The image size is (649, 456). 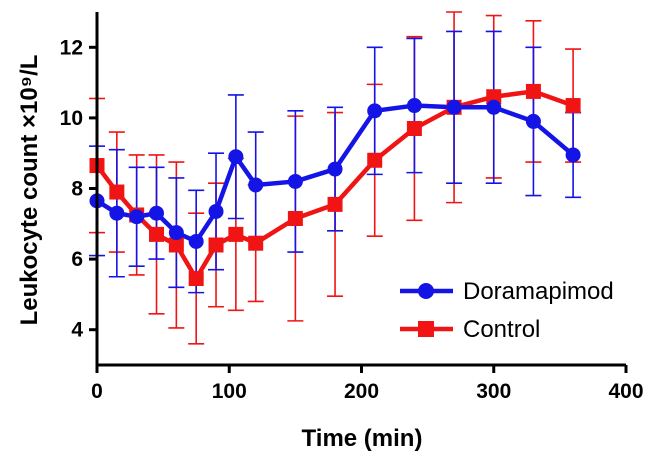 I want to click on y-tick-label: 8, so click(x=77, y=189).